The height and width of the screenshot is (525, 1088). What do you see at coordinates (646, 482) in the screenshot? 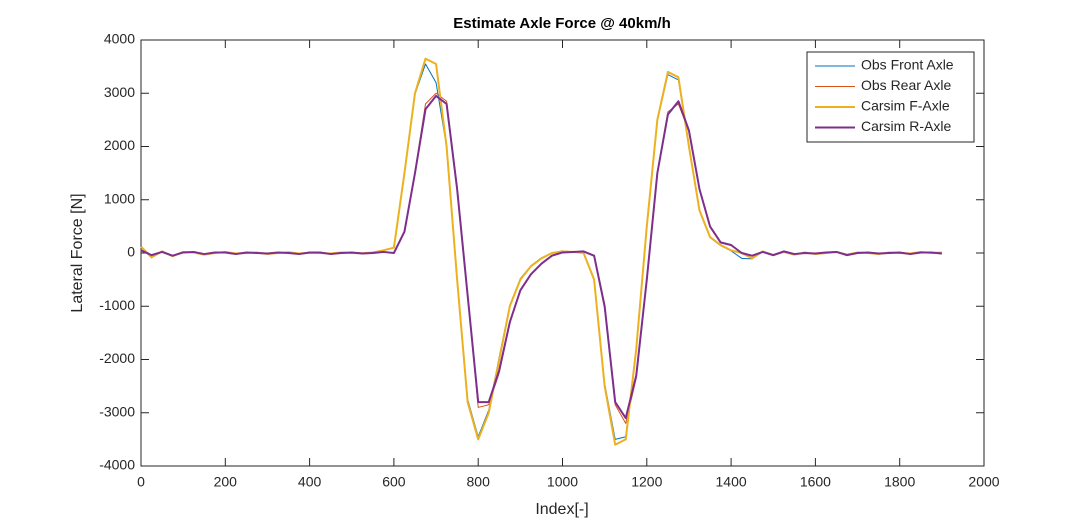
I see `x-tick-label: 1200` at bounding box center [646, 482].